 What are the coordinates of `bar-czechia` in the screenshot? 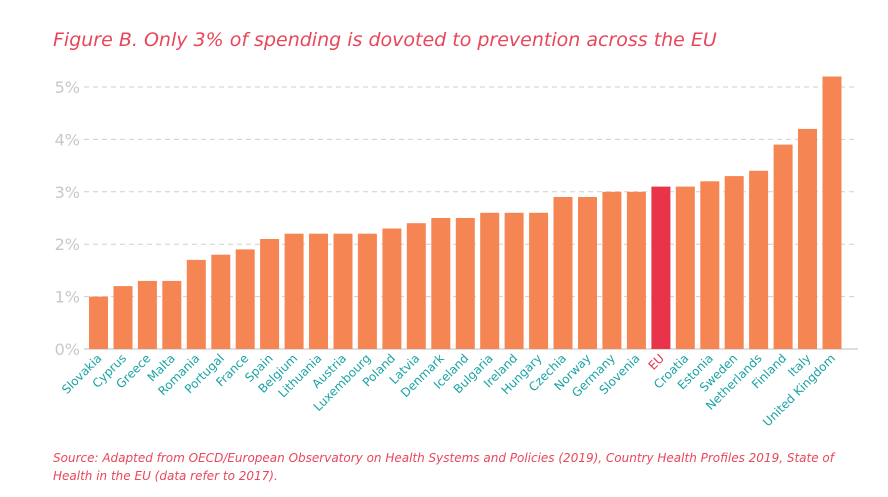 It's located at (563, 273).